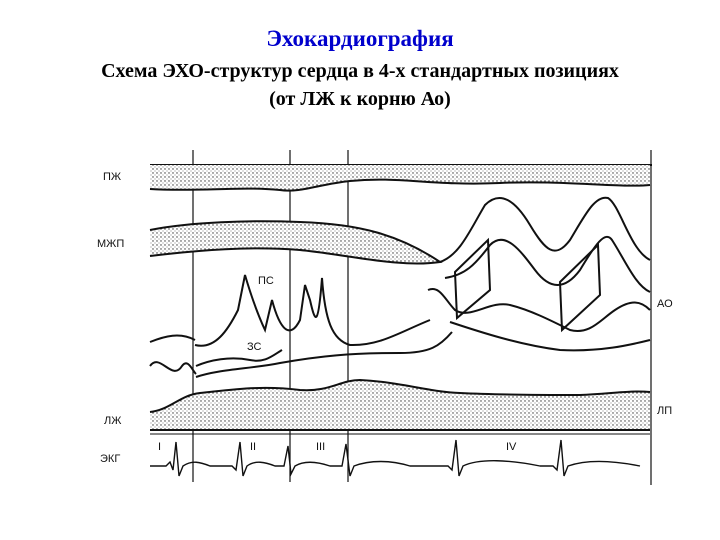  Describe the element at coordinates (360, 99) in the screenshot. I see `subtitle: (от ЛЖ к корню Ао)` at that location.